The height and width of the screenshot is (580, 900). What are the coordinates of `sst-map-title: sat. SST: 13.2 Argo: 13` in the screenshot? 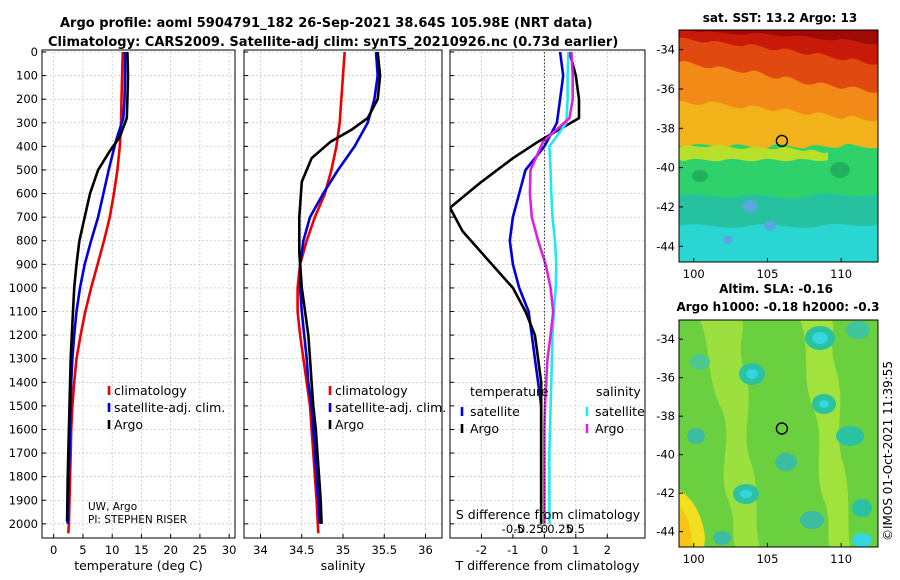 It's located at (780, 18).